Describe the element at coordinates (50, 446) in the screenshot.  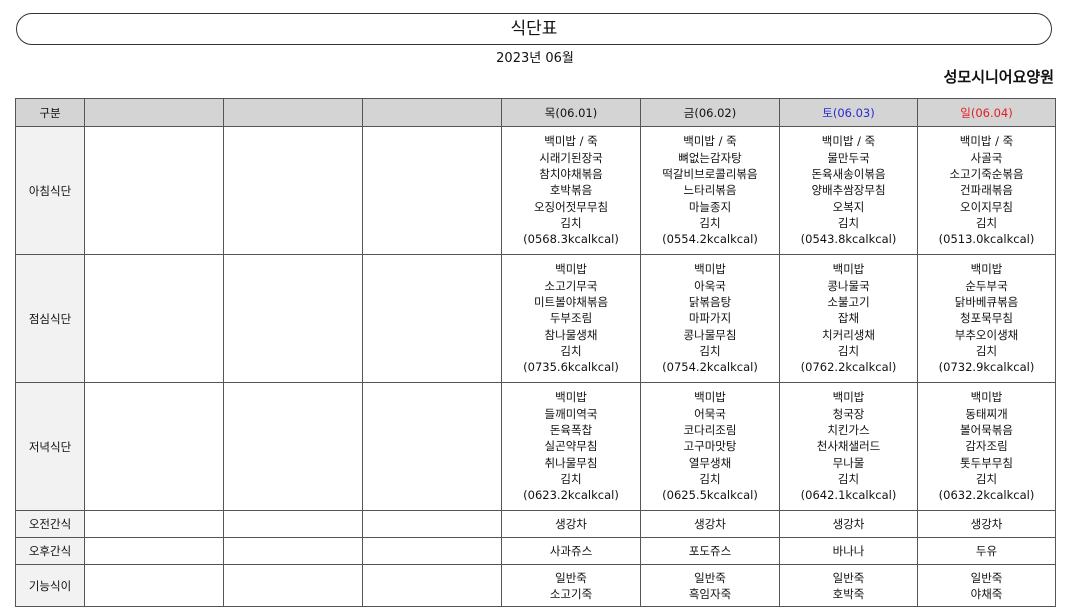
I see `row-label: 저녁식단` at that location.